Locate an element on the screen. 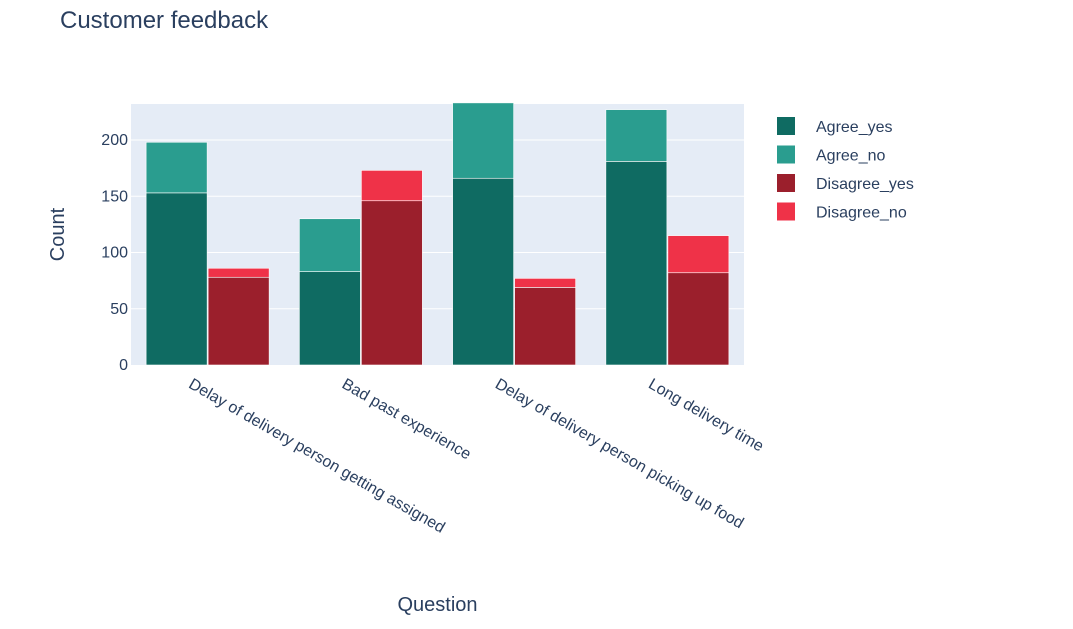 This screenshot has height=629, width=1073. legend-label: Disagree_yes is located at coordinates (865, 184).